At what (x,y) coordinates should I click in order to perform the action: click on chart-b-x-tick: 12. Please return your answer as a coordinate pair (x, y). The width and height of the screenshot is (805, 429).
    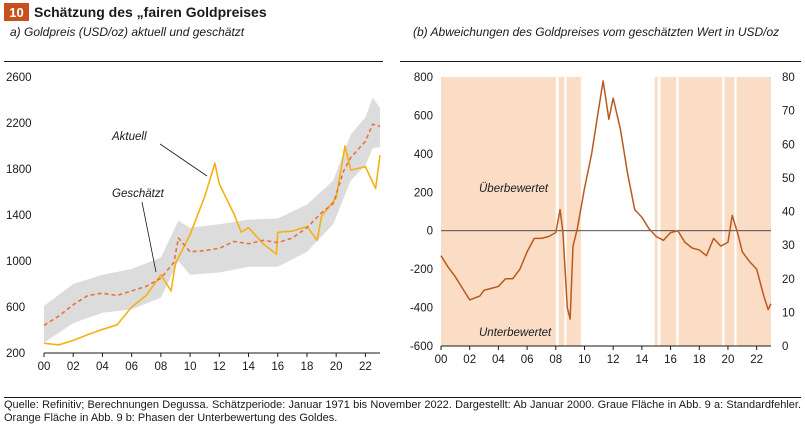
    Looking at the image, I should click on (613, 360).